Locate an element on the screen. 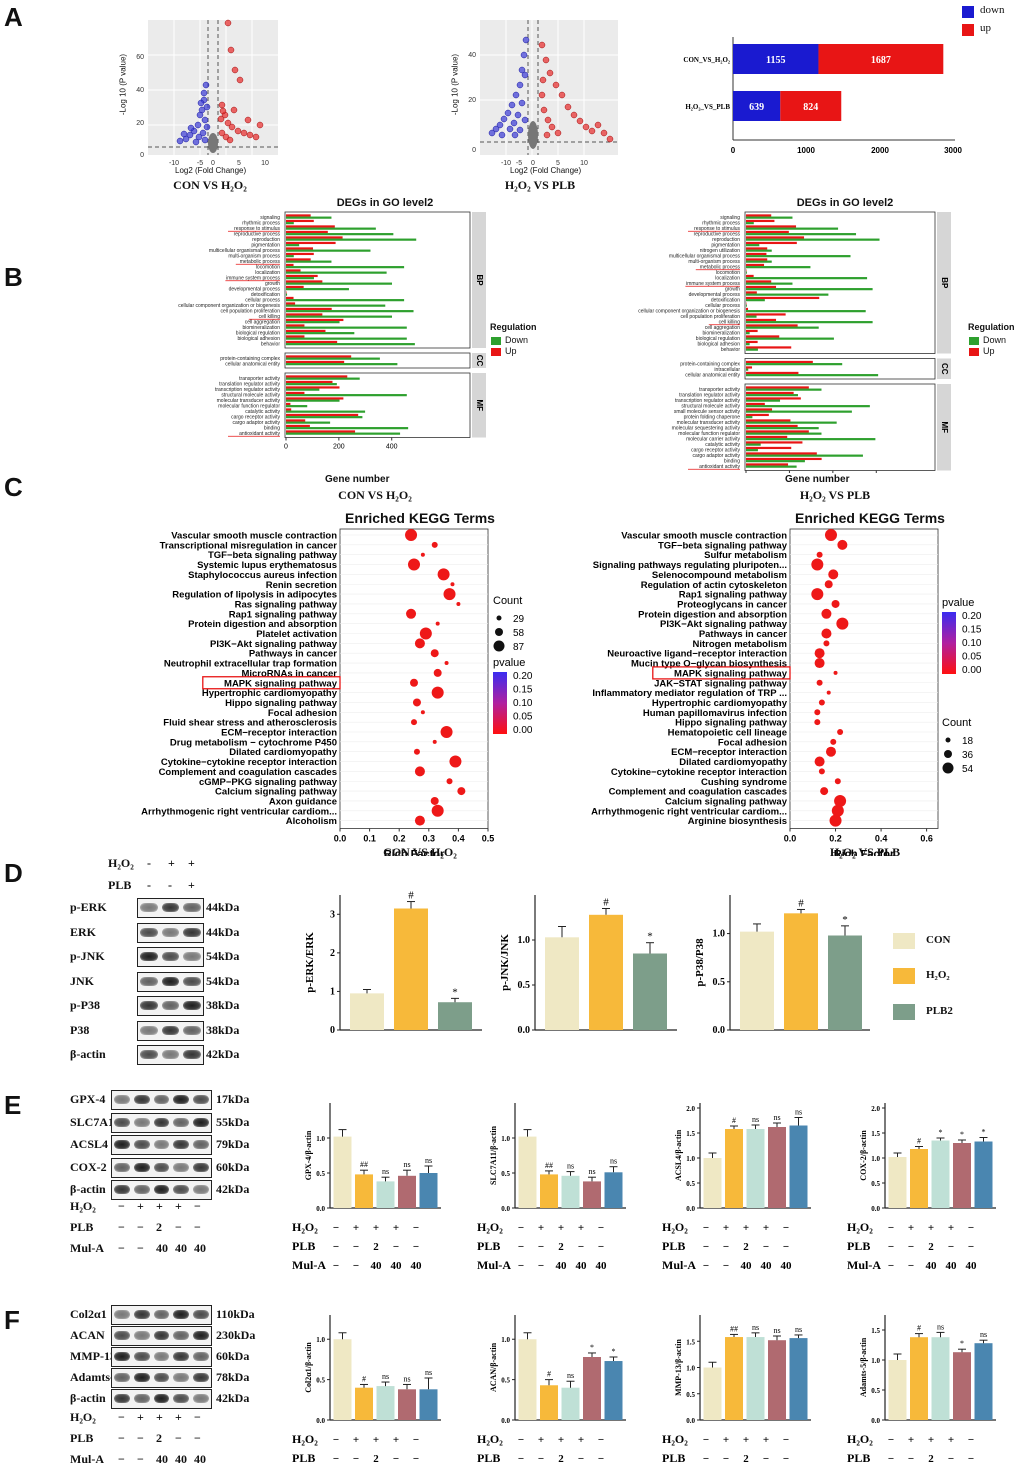 Image resolution: width=1020 pixels, height=1472 pixels. d-blot-strip is located at coordinates (170, 1030).